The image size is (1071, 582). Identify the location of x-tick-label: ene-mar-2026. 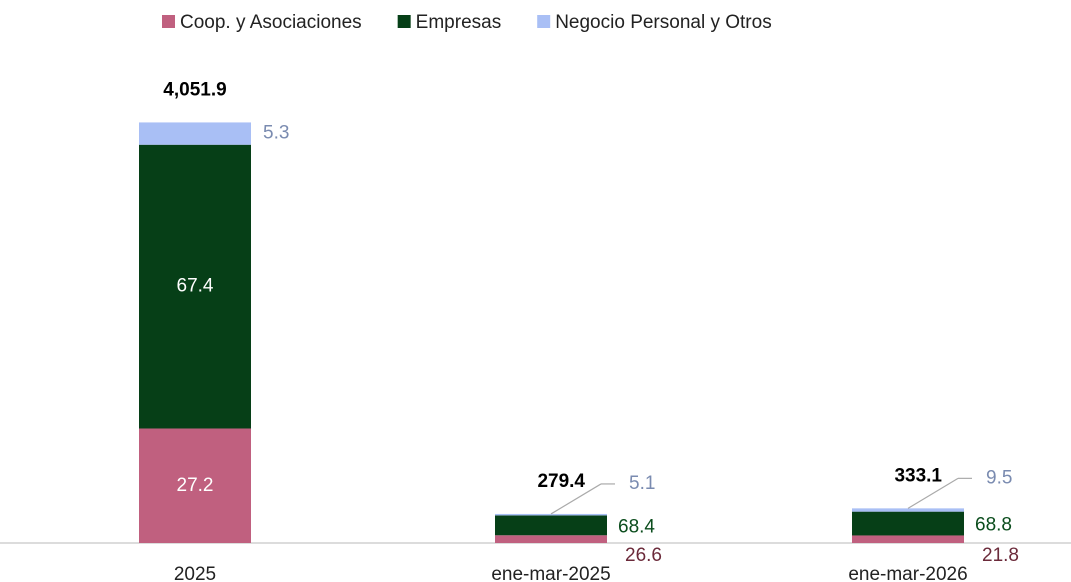
(907, 573).